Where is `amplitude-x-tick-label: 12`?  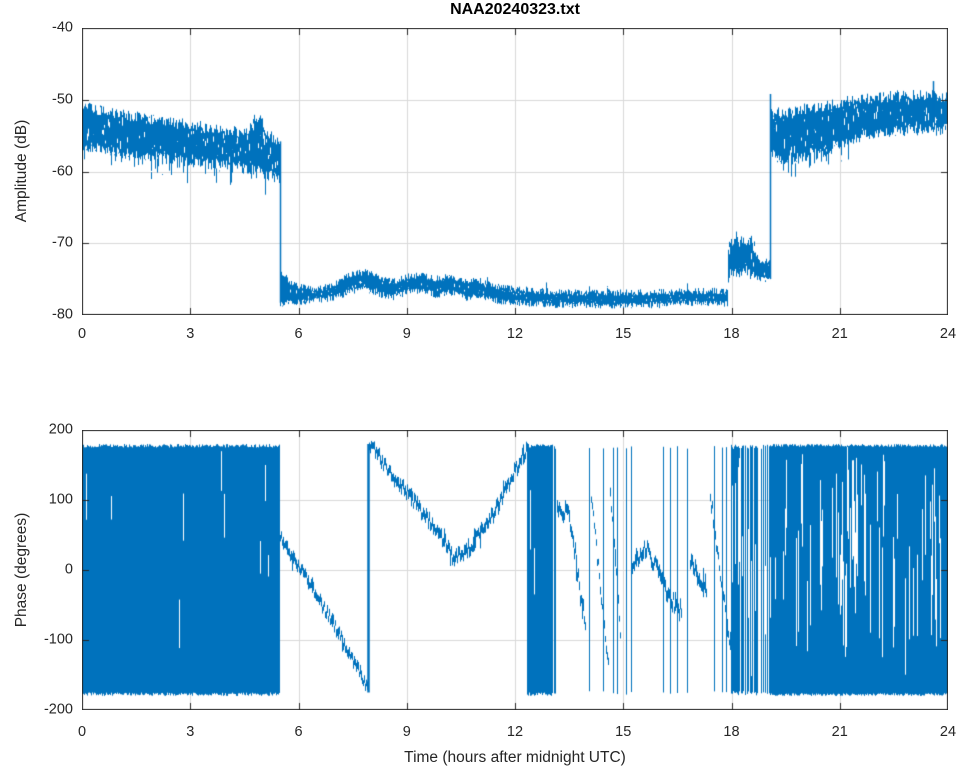
amplitude-x-tick-label: 12 is located at coordinates (515, 334).